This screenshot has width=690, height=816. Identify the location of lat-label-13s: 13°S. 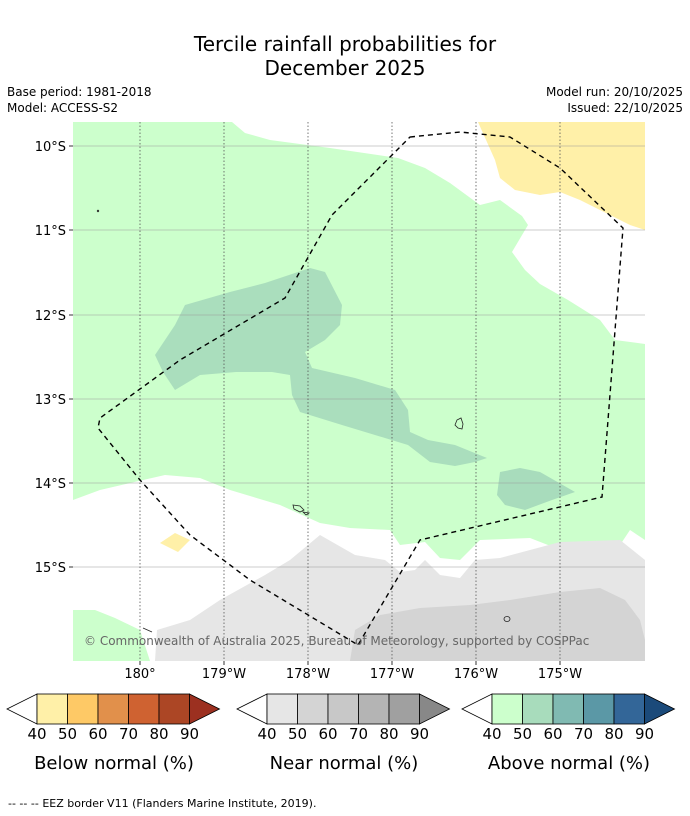
(50, 400).